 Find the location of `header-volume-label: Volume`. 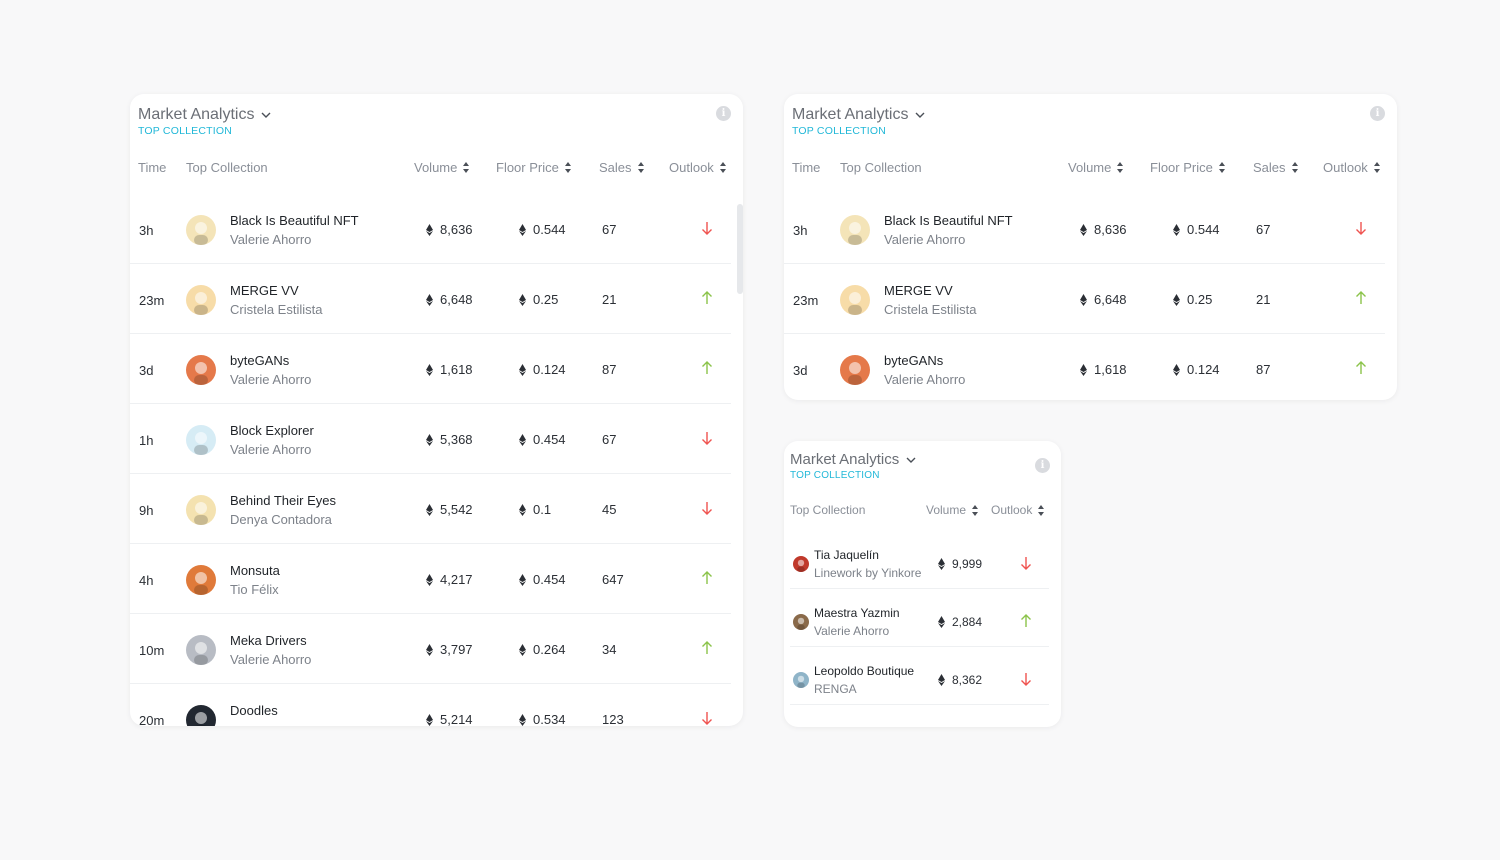

header-volume-label: Volume is located at coordinates (1090, 167).